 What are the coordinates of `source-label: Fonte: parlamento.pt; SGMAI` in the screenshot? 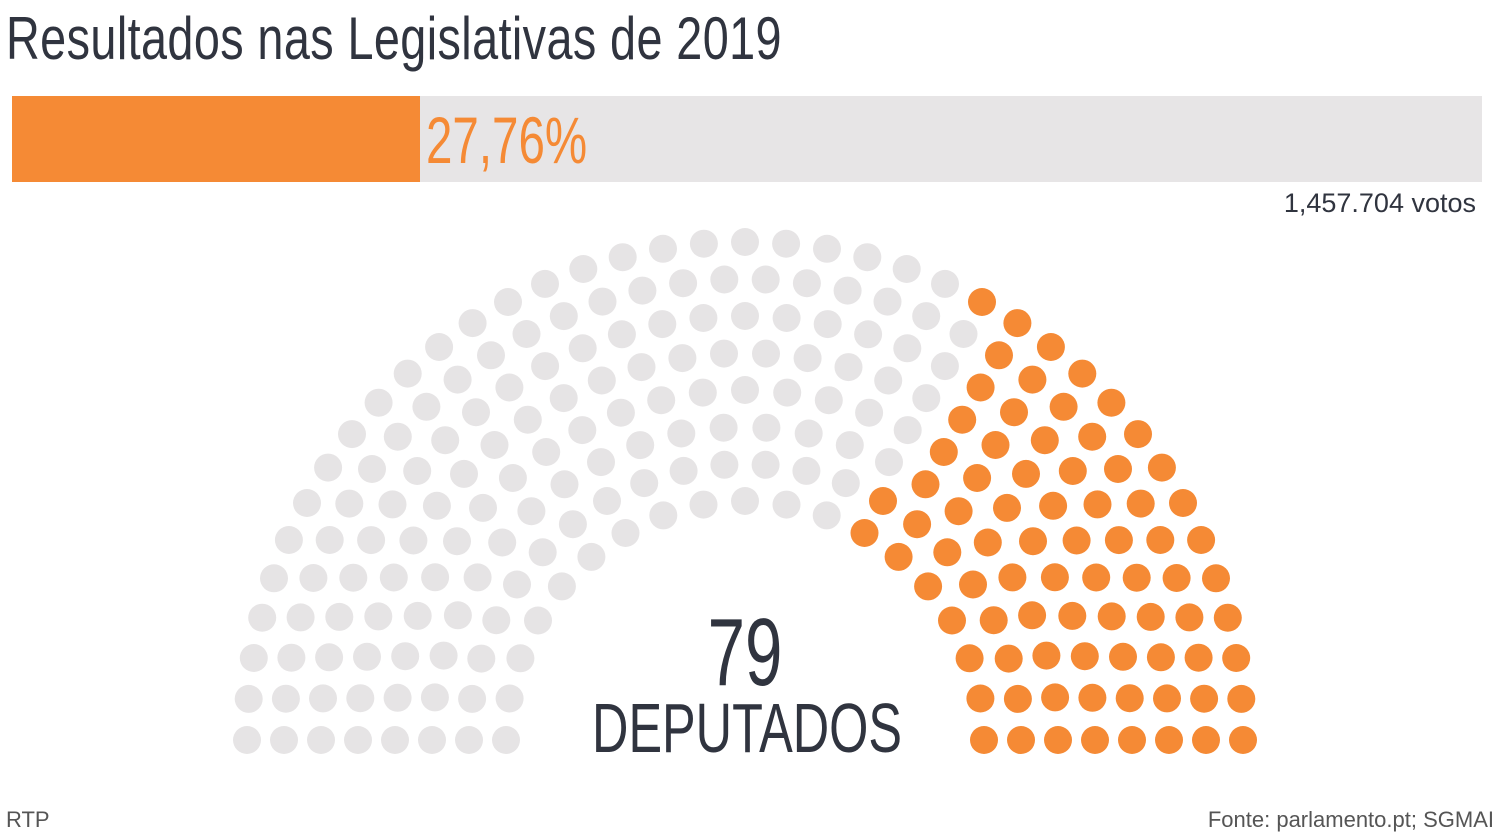 It's located at (1350, 819).